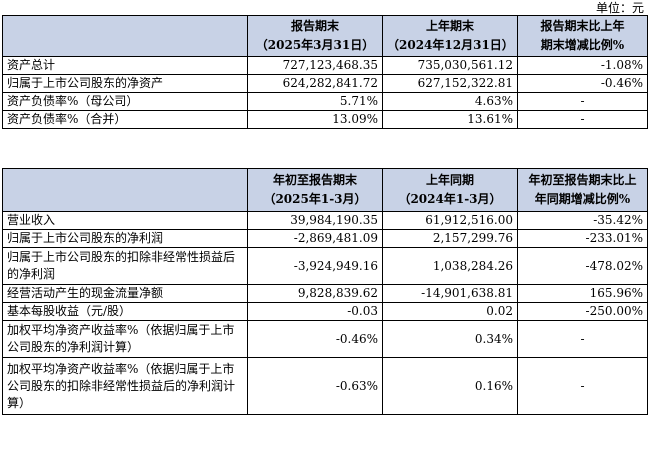 The width and height of the screenshot is (650, 450). What do you see at coordinates (125, 293) in the screenshot?
I see `row-label: 经营活动产生的现金流量净额` at bounding box center [125, 293].